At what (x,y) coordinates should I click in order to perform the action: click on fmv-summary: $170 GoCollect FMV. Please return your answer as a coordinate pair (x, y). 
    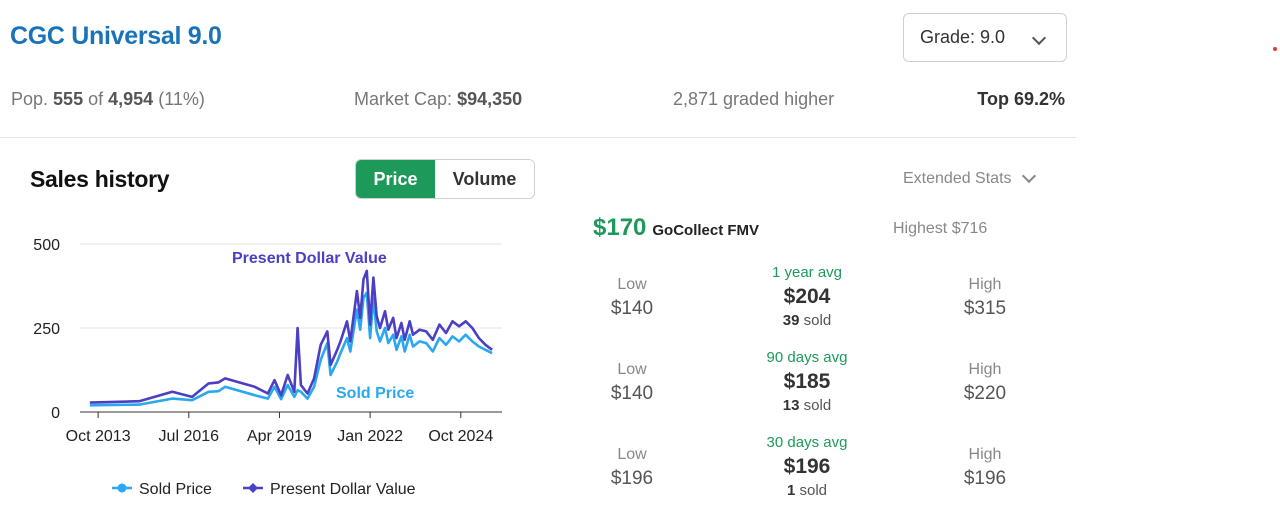
    Looking at the image, I should click on (676, 228).